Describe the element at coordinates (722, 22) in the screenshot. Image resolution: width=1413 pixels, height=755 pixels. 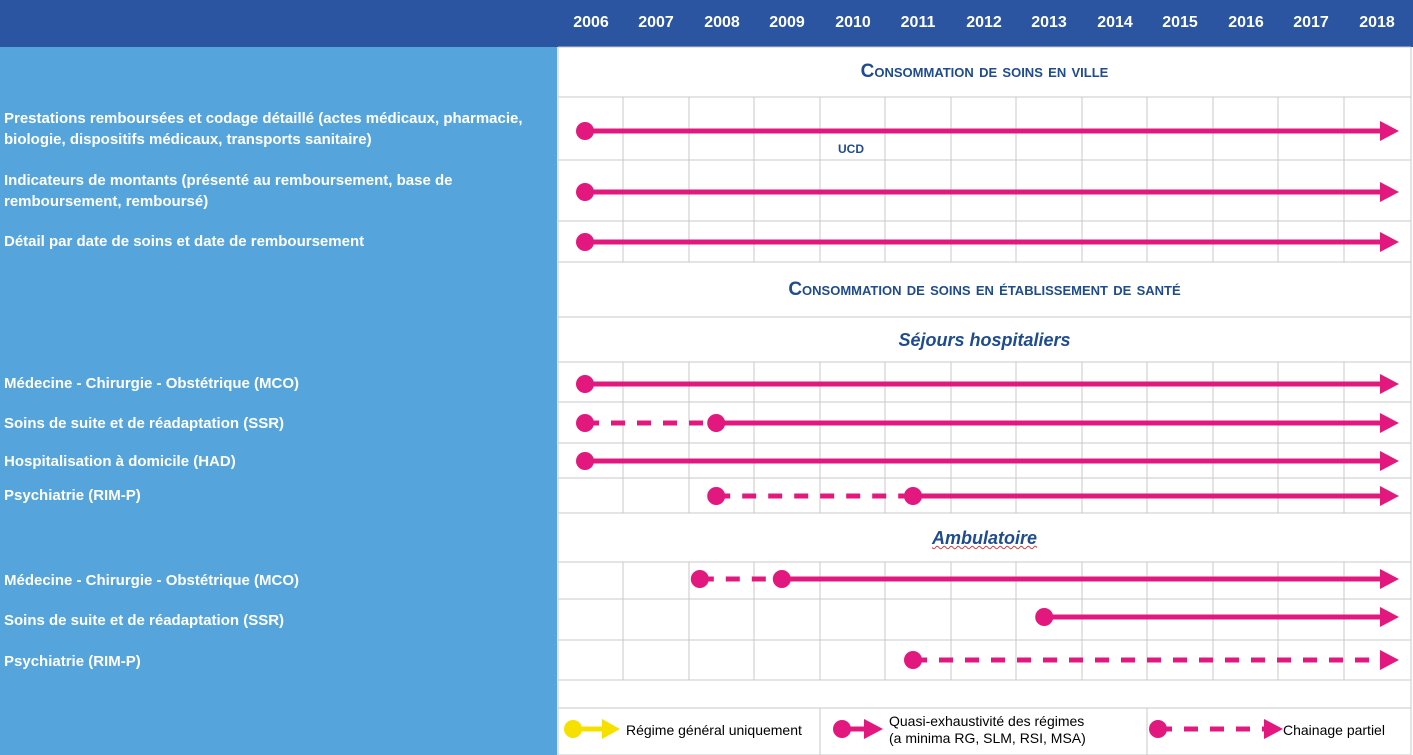
I see `year-label-2008: 2008` at that location.